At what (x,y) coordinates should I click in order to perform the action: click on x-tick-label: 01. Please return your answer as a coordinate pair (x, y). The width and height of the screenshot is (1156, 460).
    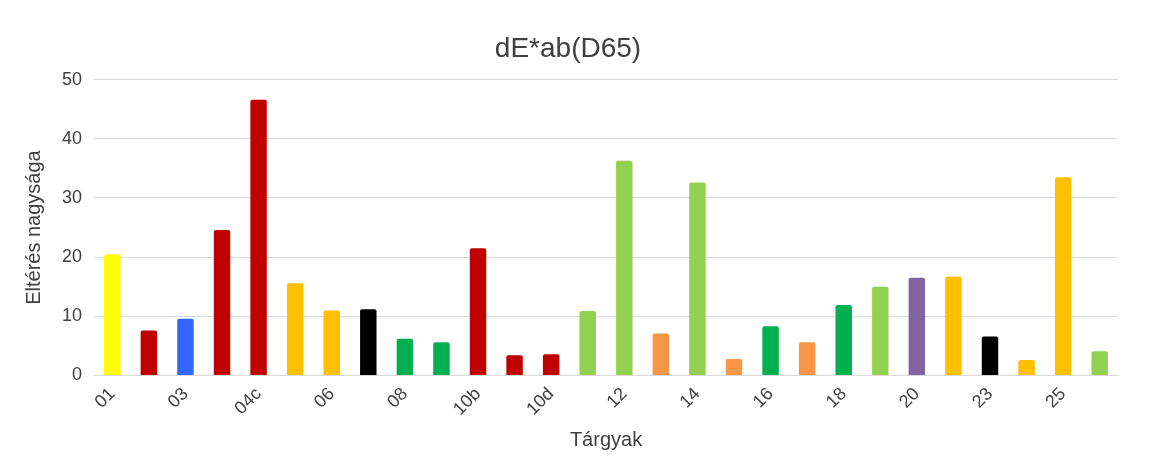
    Looking at the image, I should click on (104, 397).